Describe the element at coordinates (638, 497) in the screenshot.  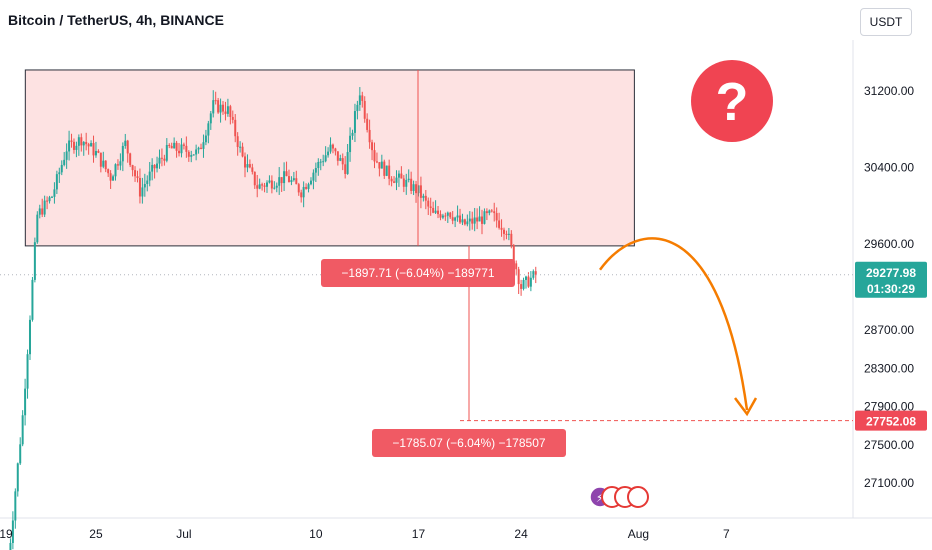
I see `us-flag-icon` at that location.